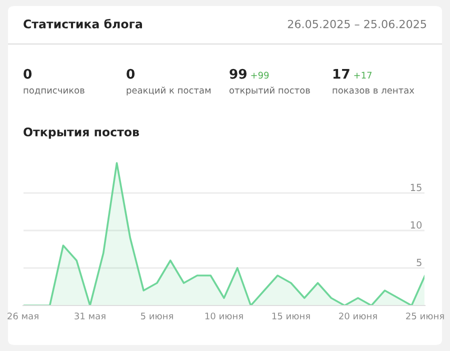  Describe the element at coordinates (81, 133) in the screenshot. I see `chart-title: Открытия постов` at that location.